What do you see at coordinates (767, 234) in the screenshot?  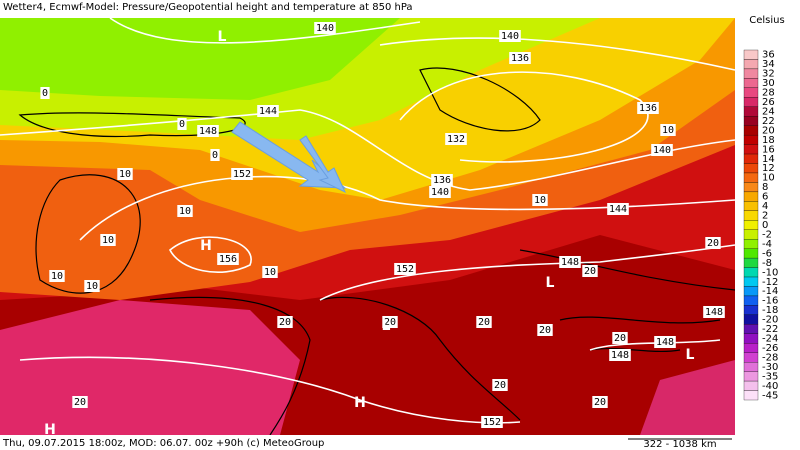 I see `legend-label: -2` at bounding box center [767, 234].